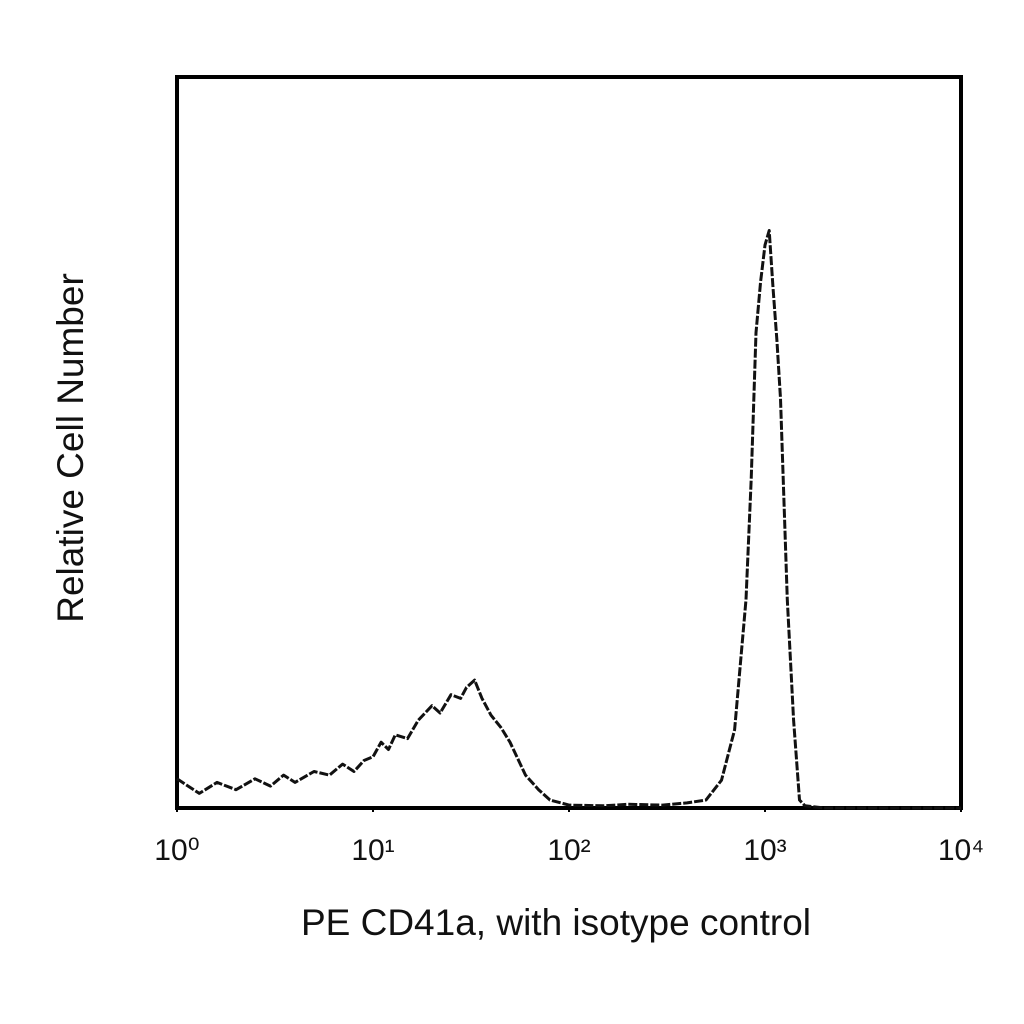 The width and height of the screenshot is (1024, 1024). Describe the element at coordinates (70, 448) in the screenshot. I see `y-axis-label: Relative Cell Number` at that location.